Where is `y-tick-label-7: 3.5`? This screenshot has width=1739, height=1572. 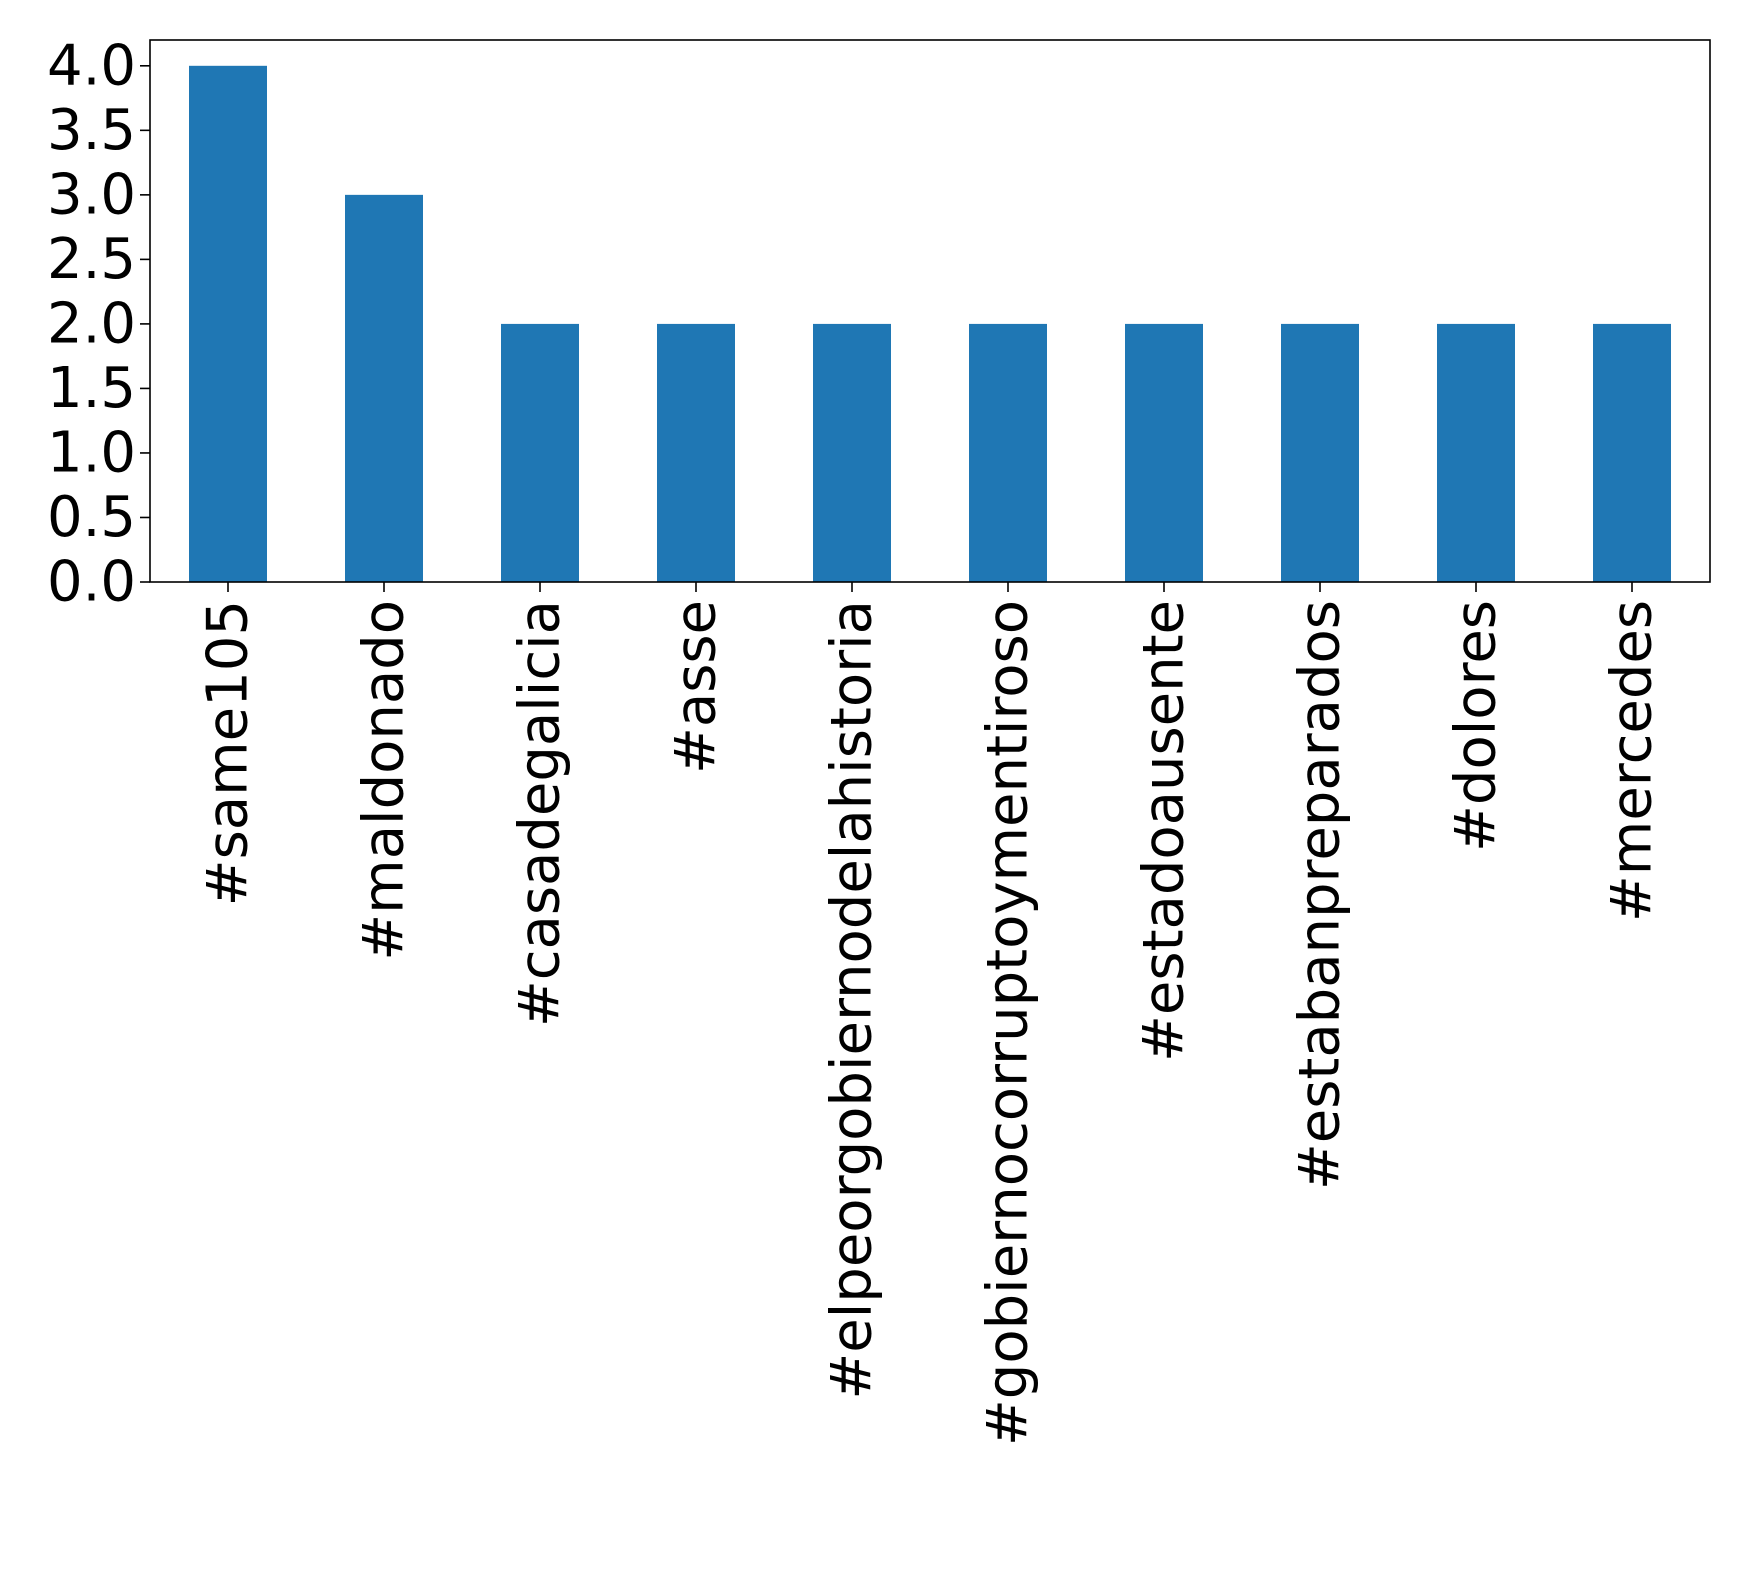 y-tick-label-7: 3.5 is located at coordinates (91, 130).